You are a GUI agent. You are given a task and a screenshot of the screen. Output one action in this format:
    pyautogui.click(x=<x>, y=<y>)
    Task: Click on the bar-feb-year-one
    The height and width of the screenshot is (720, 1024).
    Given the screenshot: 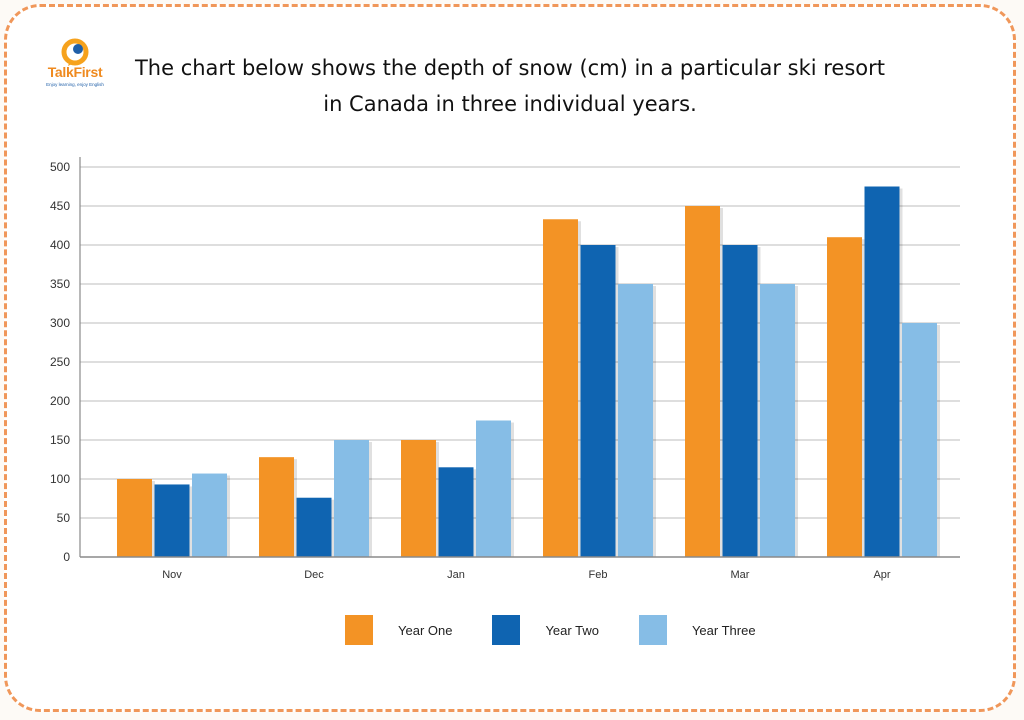 What is the action you would take?
    pyautogui.click(x=560, y=388)
    